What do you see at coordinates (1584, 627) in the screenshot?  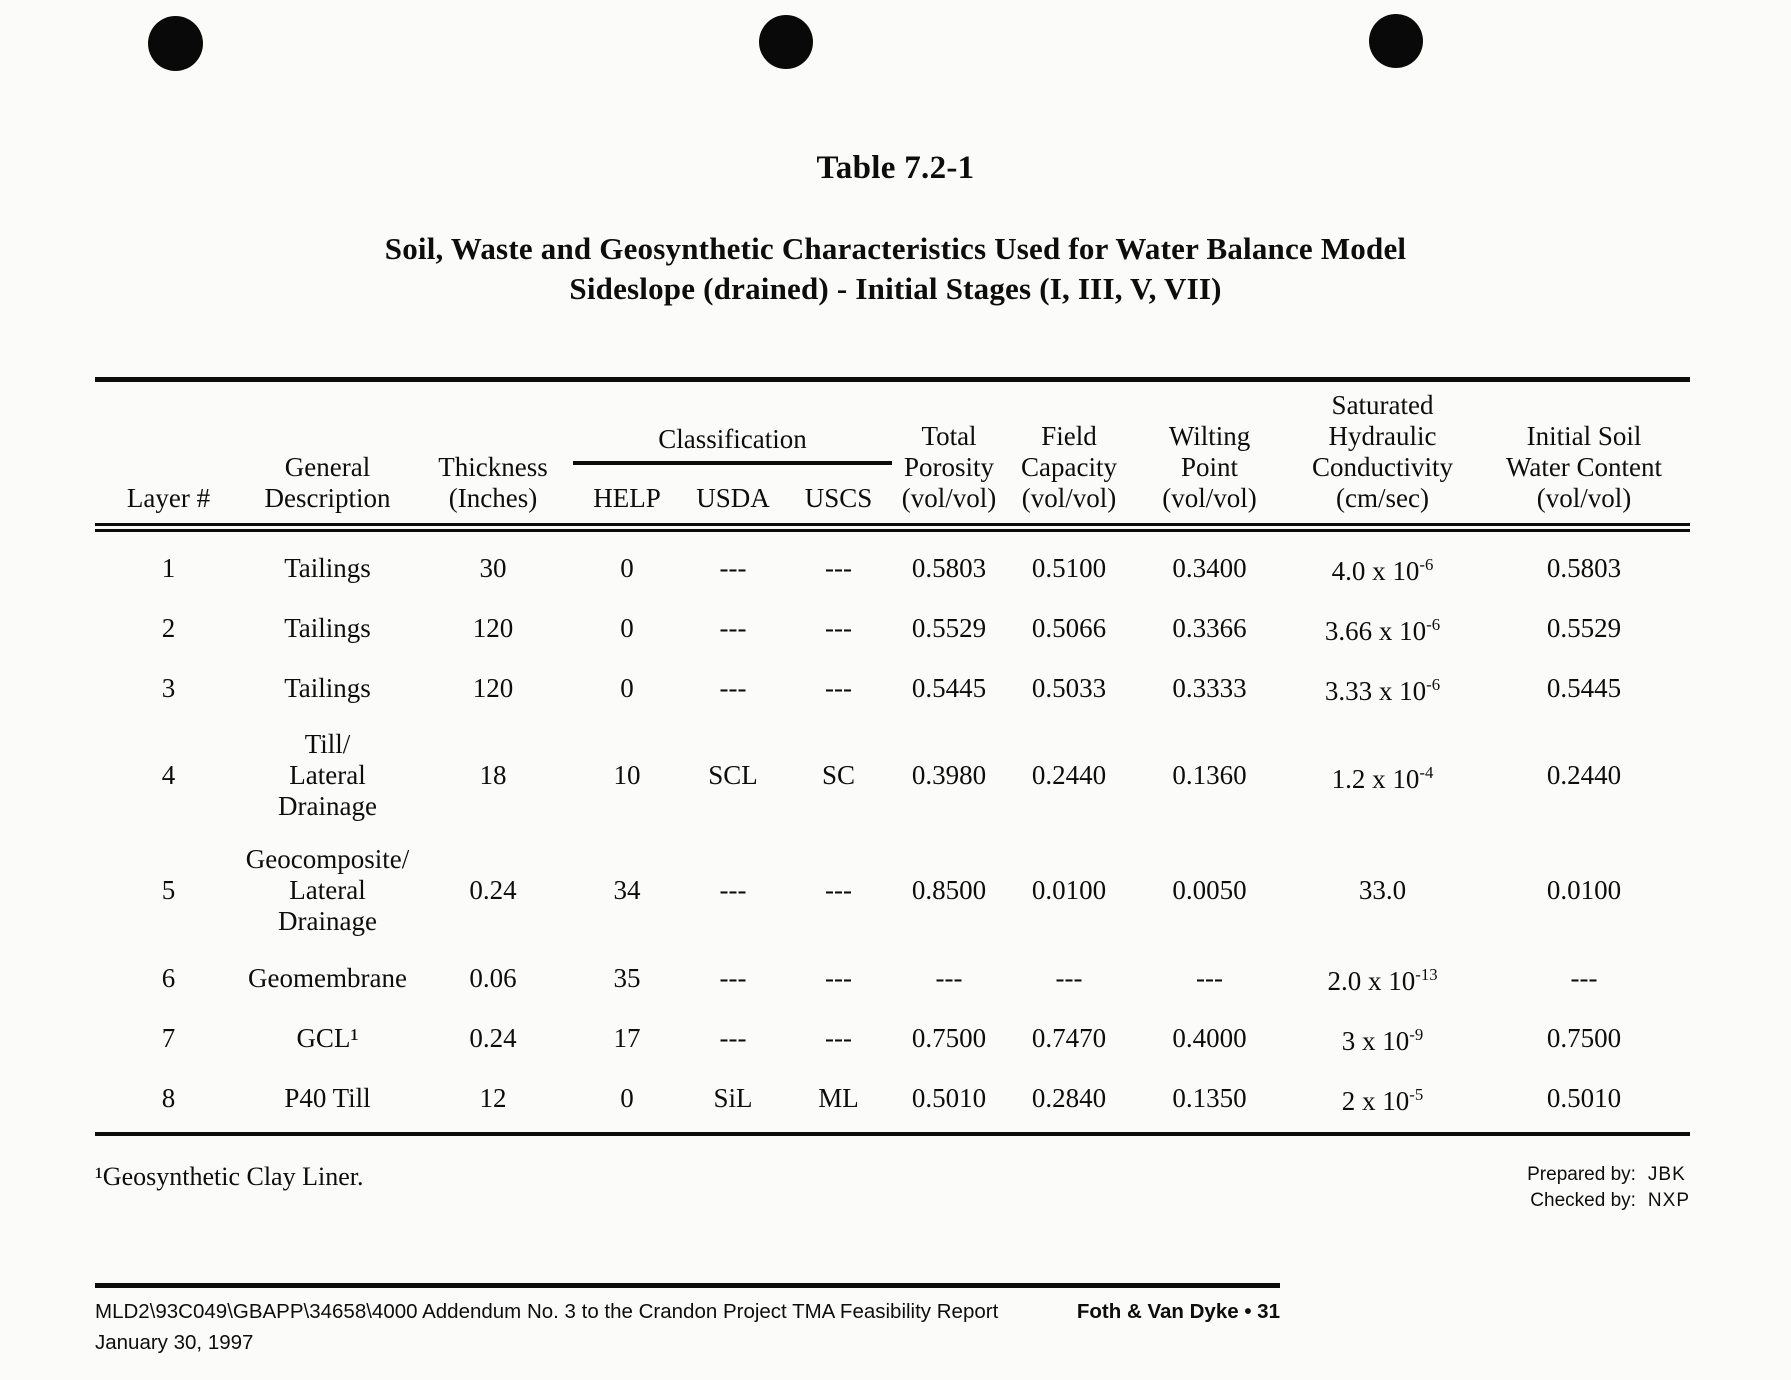 I see `cell-water-content: 0.5529` at bounding box center [1584, 627].